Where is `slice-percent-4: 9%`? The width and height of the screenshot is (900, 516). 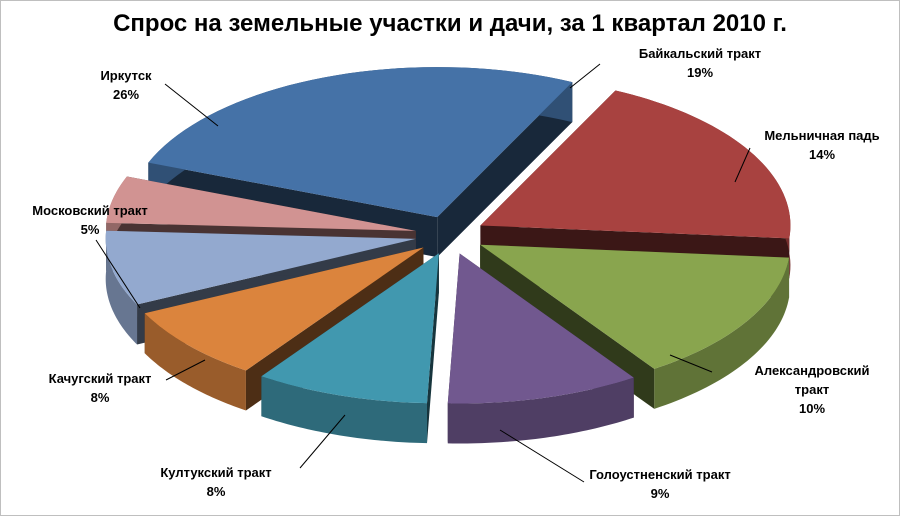 slice-percent-4: 9% is located at coordinates (660, 493).